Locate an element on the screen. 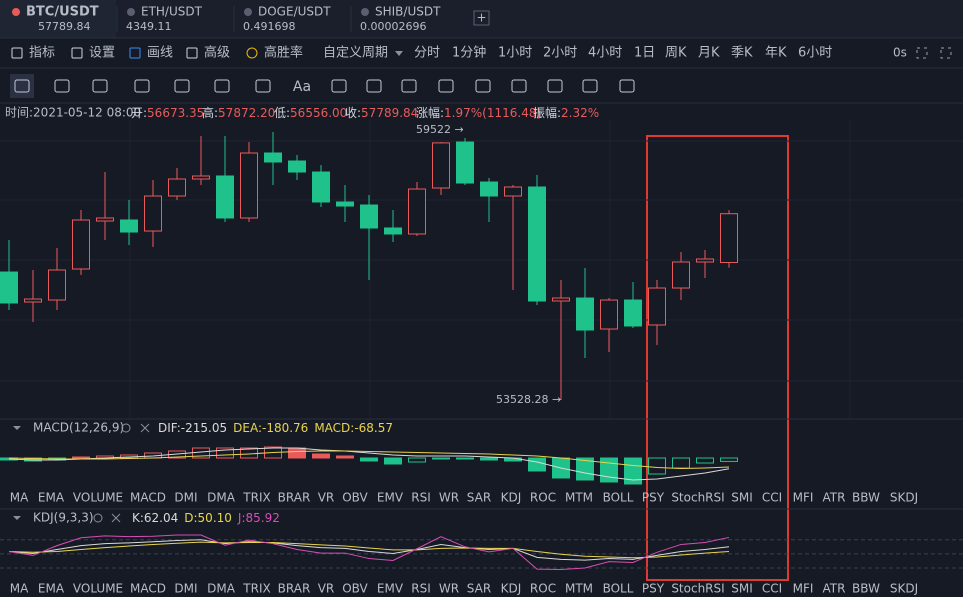 This screenshot has height=597, width=963. tool-button: 设置 is located at coordinates (102, 53).